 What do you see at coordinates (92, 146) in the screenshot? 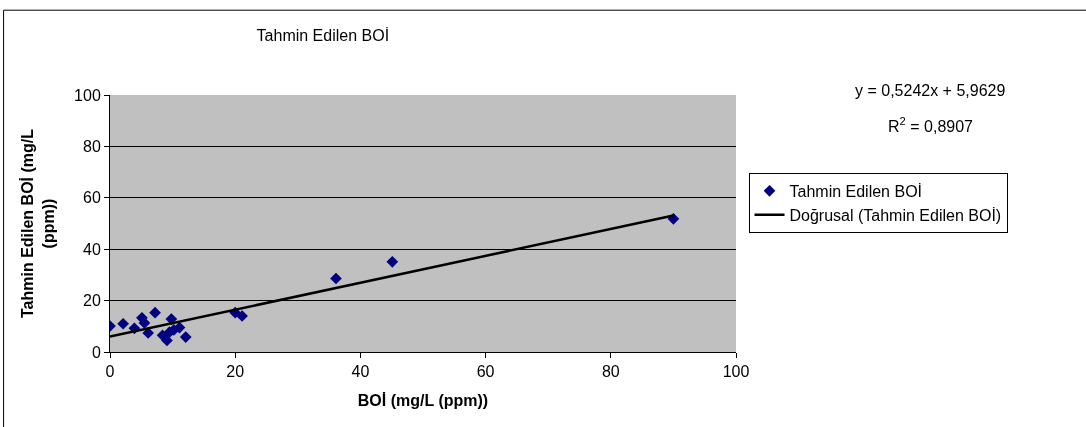
I see `y-tick-label: 80` at bounding box center [92, 146].